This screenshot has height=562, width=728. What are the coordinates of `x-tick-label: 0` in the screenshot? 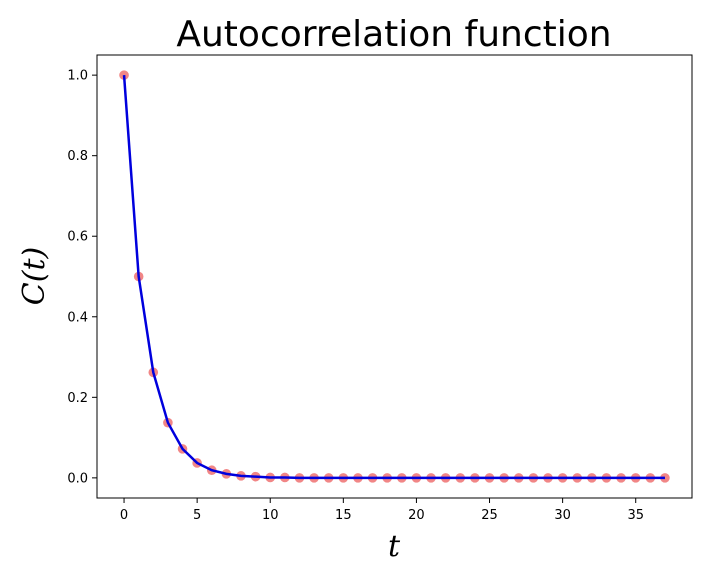 It's located at (124, 515).